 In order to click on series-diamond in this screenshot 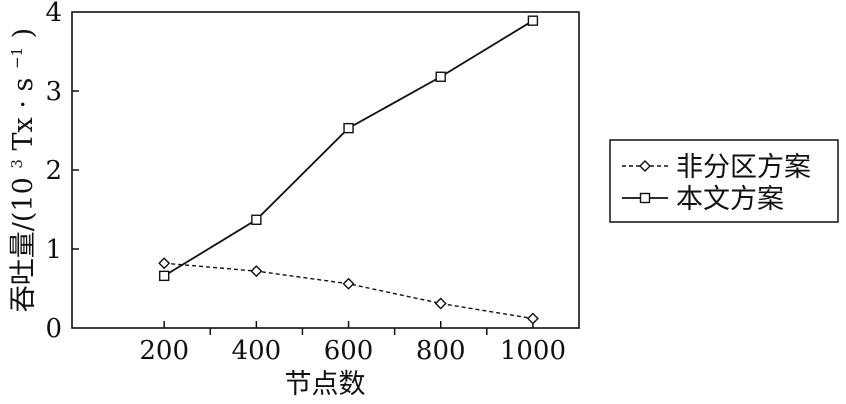, I will do `click(348, 291)`.